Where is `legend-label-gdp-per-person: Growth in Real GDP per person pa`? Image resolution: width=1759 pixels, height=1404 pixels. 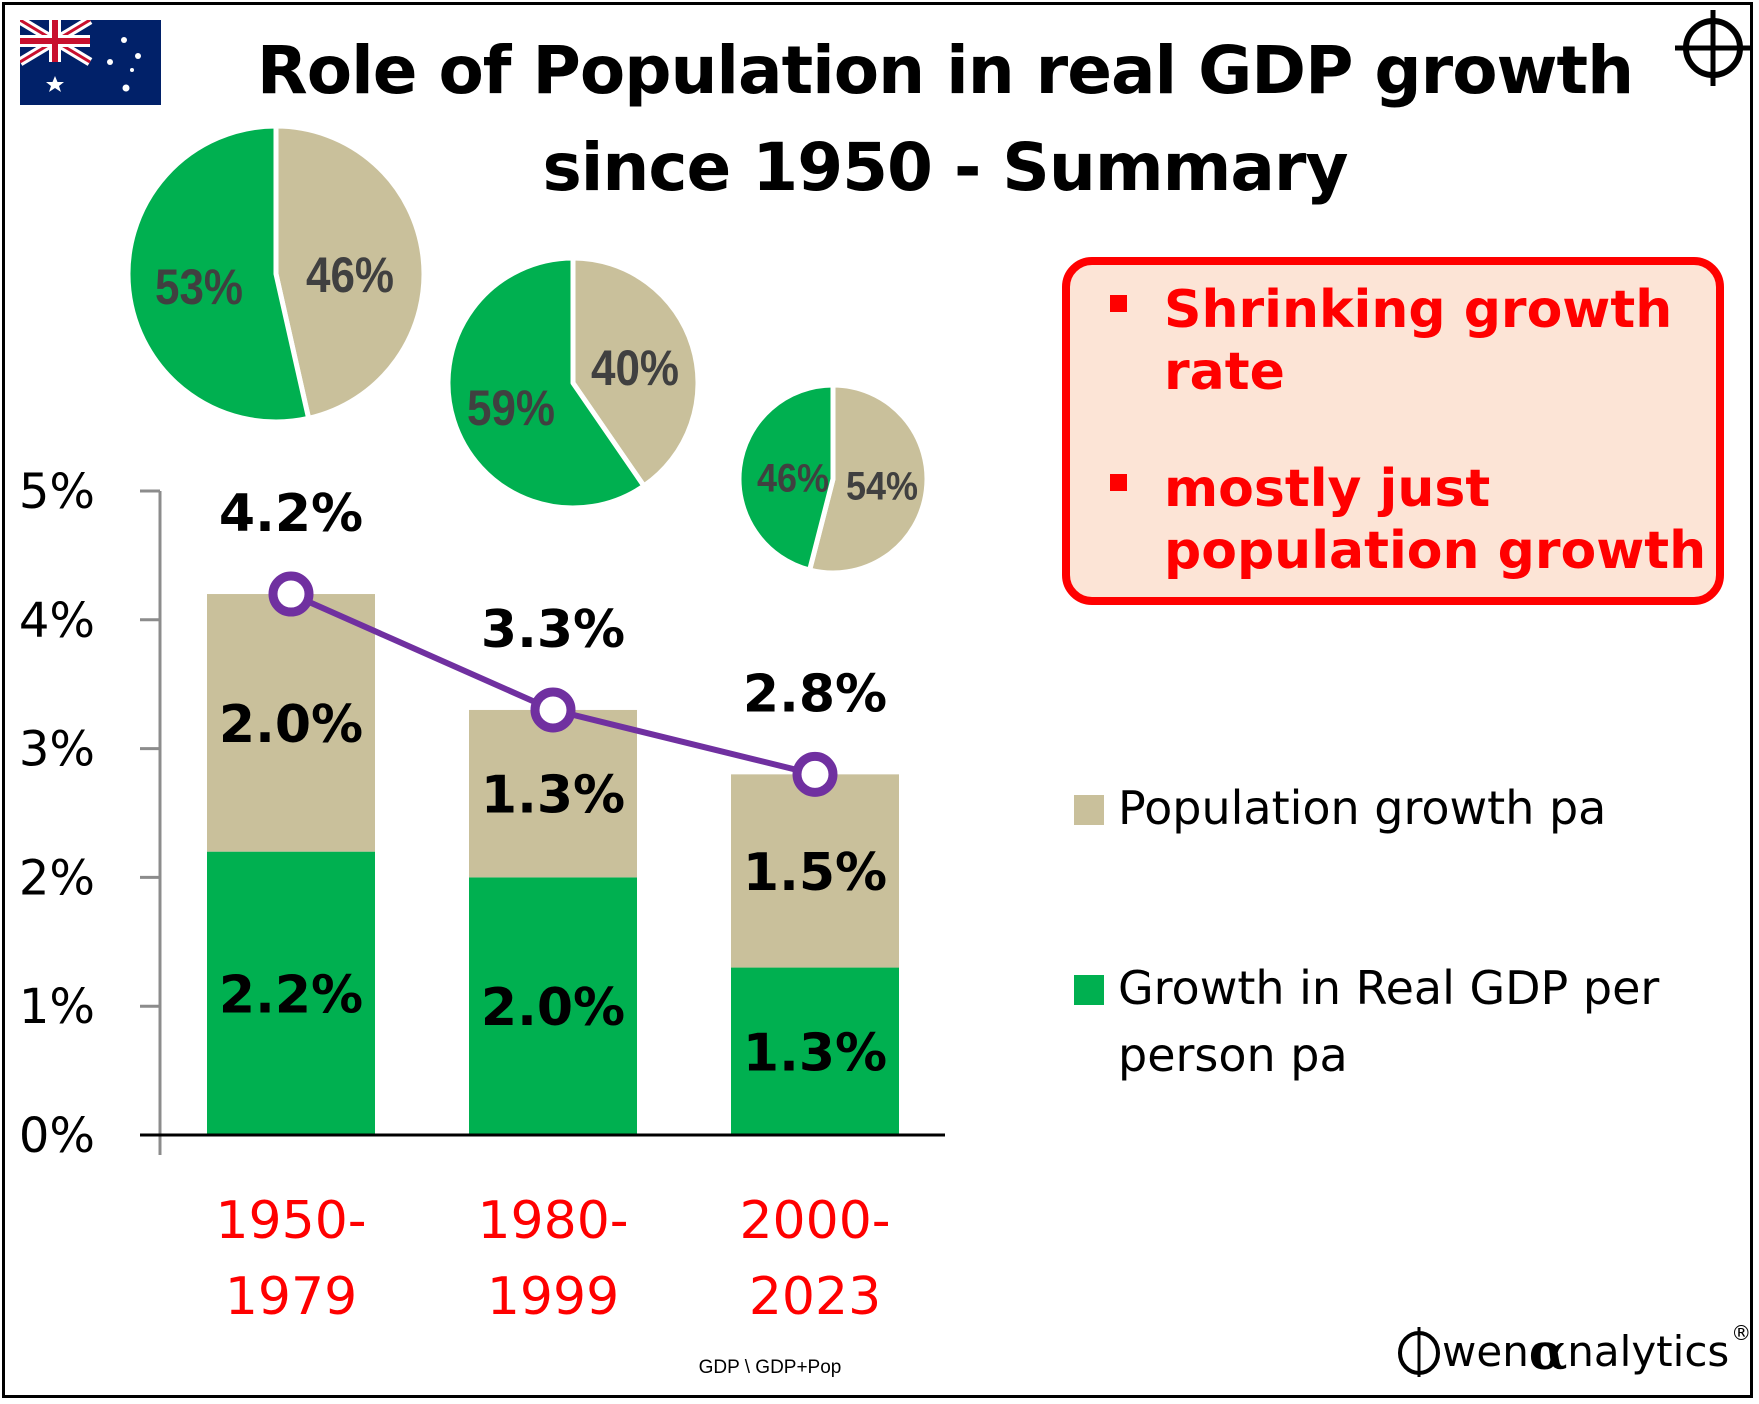 legend-label-gdp-per-person: Growth in Real GDP per person pa is located at coordinates (1389, 1021).